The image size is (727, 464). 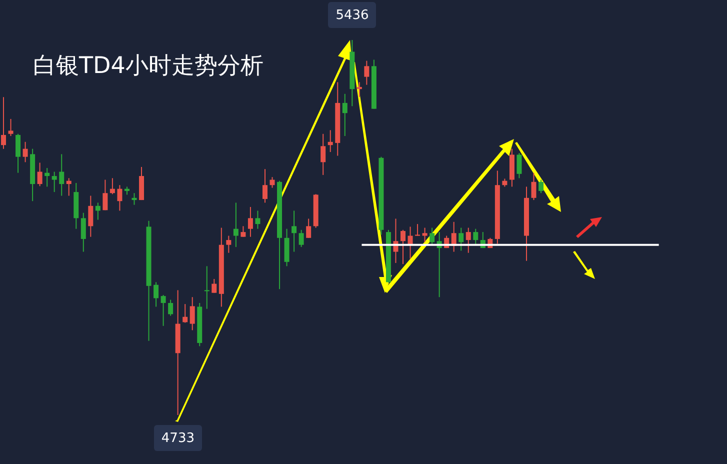 I want to click on text: 白银TD4小时走势分析, so click(x=148, y=66).